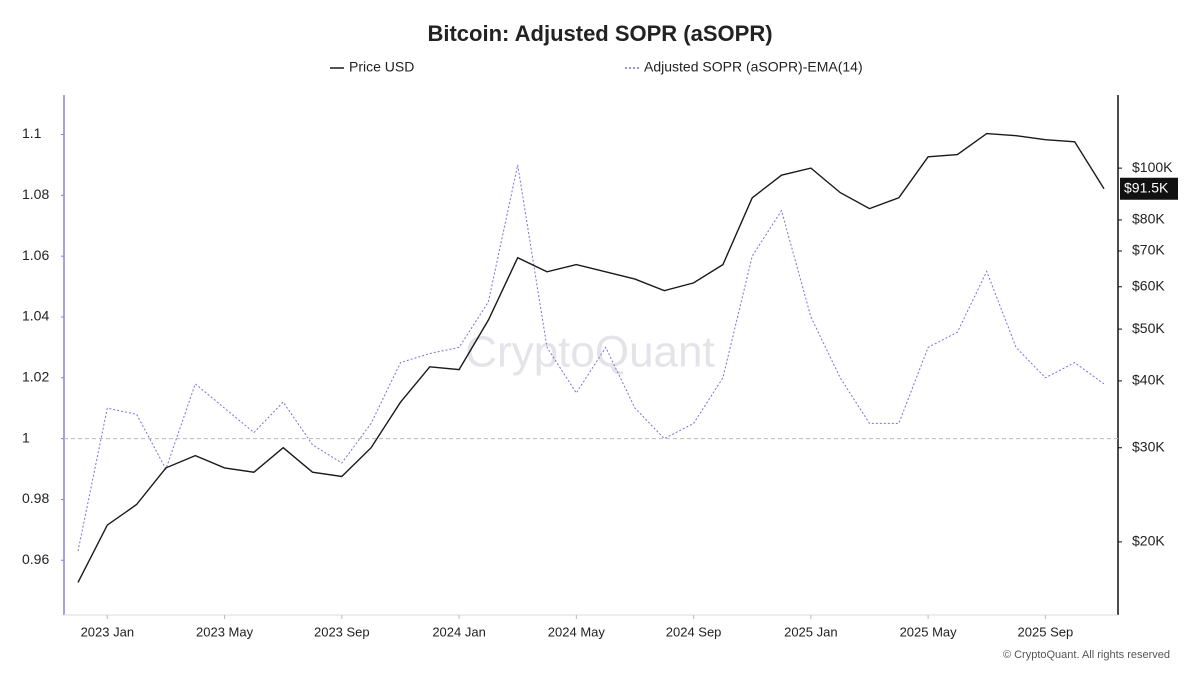 Image resolution: width=1200 pixels, height=680 pixels. What do you see at coordinates (35, 498) in the screenshot?
I see `y-tick-label: 0.98` at bounding box center [35, 498].